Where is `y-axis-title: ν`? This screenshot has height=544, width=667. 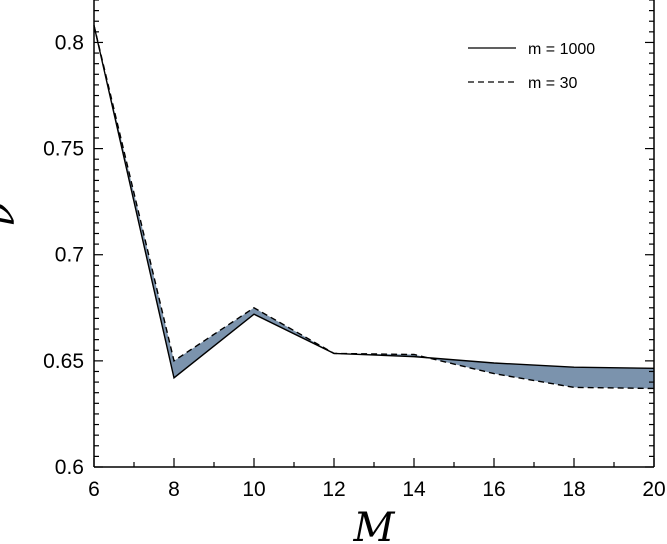
y-axis-title: ν is located at coordinates (12, 215).